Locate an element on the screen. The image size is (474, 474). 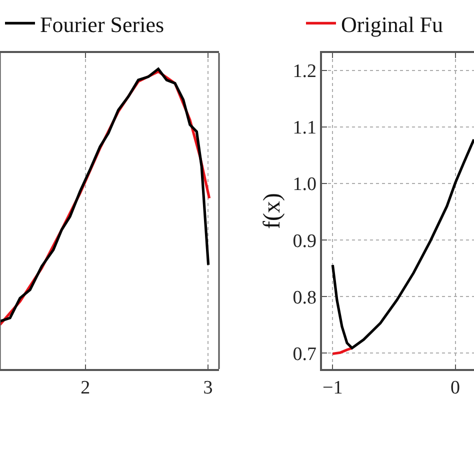
x-tick-label: 2 is located at coordinates (85, 388).